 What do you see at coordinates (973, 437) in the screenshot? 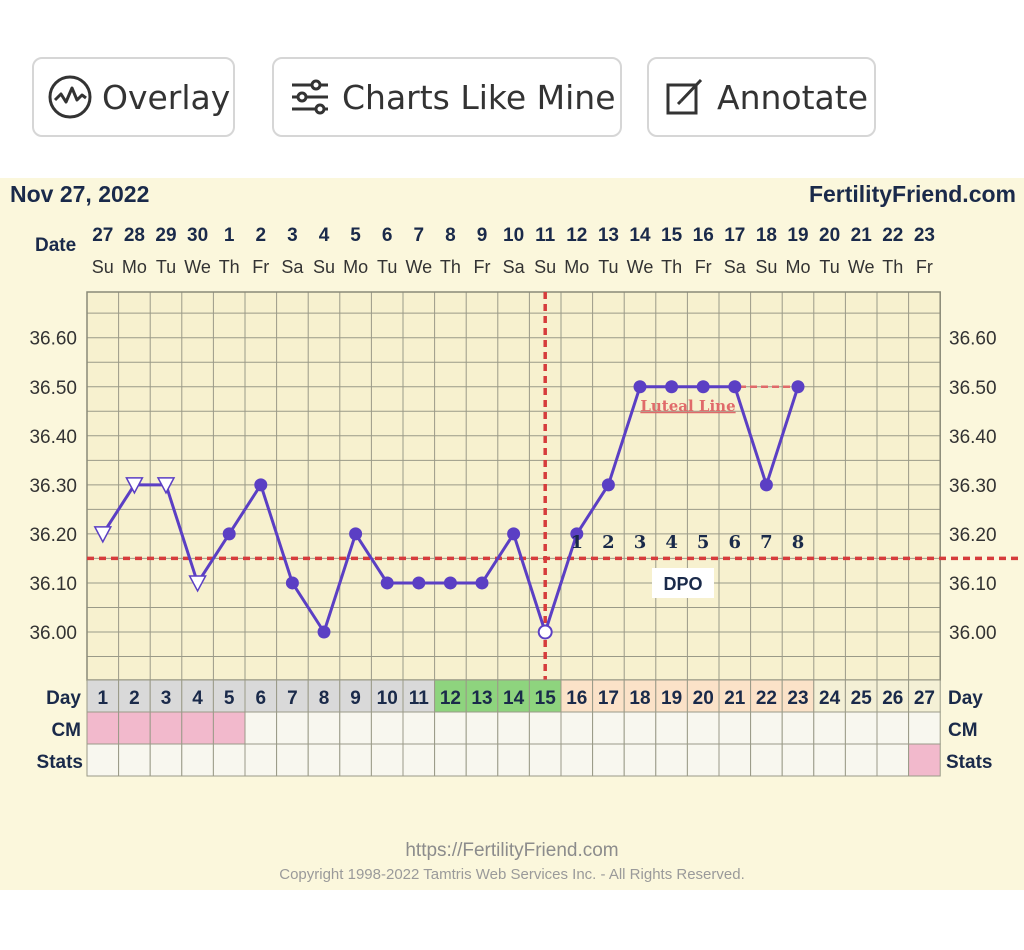
I see `y-tick-label-right: 36.40` at bounding box center [973, 437].